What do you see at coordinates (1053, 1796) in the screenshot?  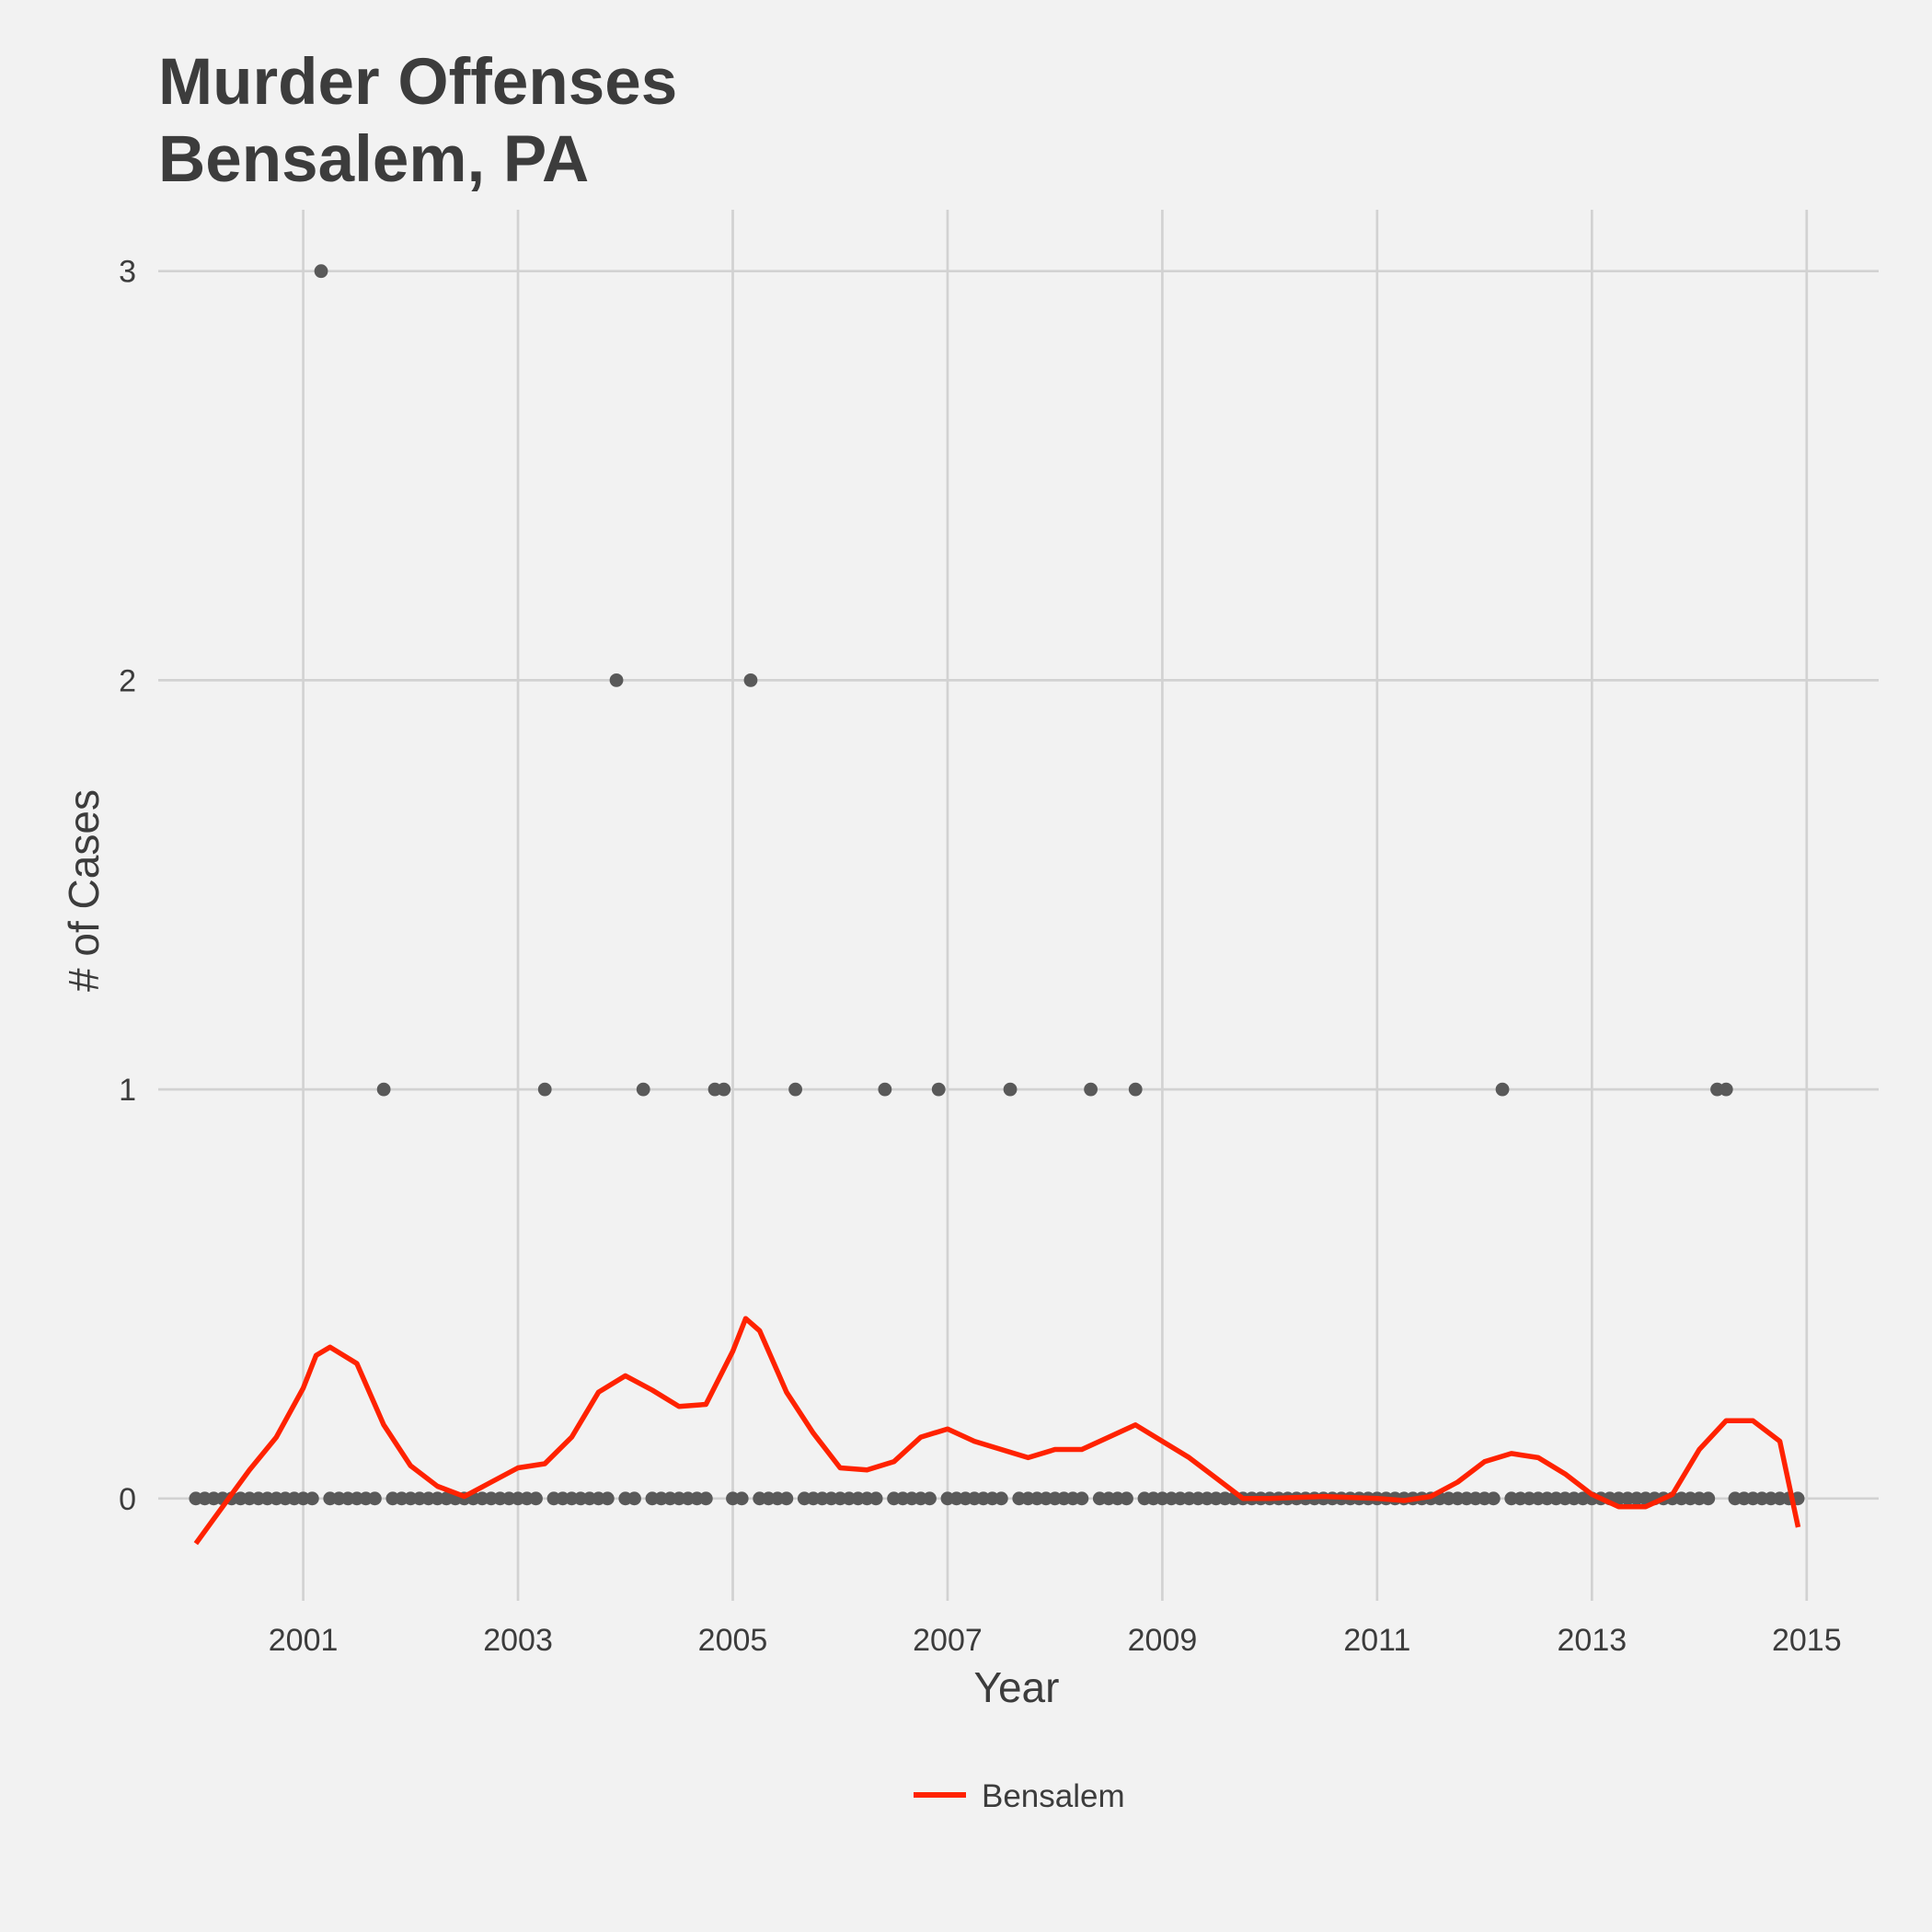 I see `legend-label-bensalem: Bensalem` at bounding box center [1053, 1796].